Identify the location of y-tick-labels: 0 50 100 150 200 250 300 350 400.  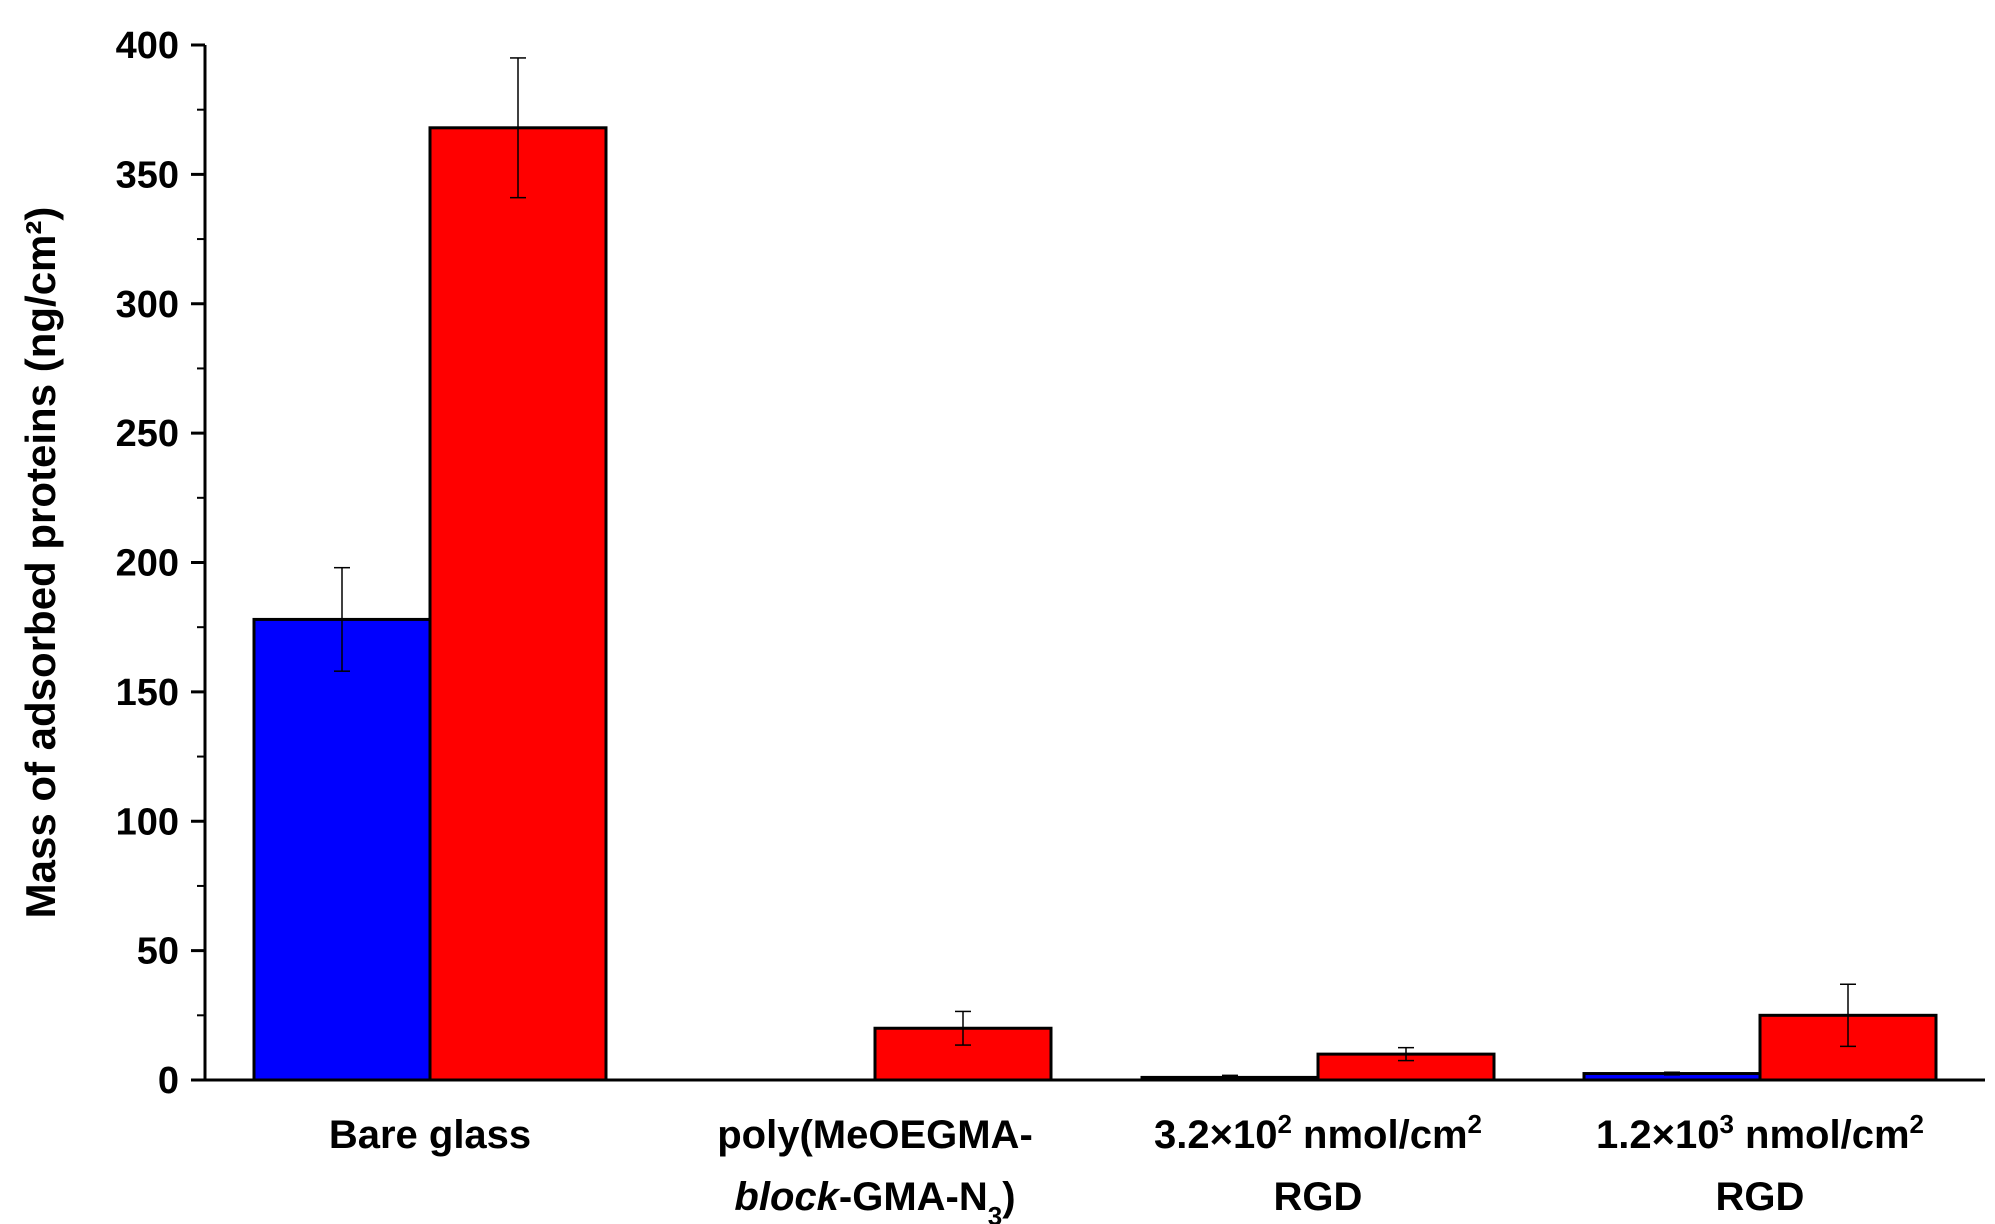
(147, 563).